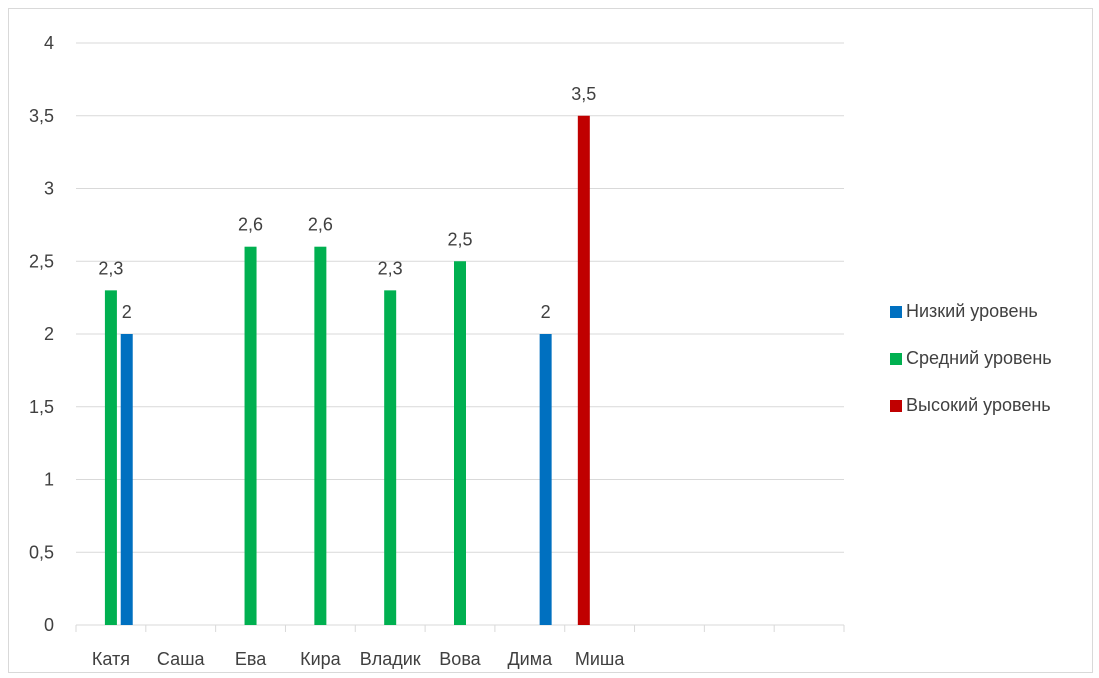 This screenshot has width=1099, height=678. Describe the element at coordinates (979, 358) in the screenshot. I see `legend-label: Средний уровень` at that location.